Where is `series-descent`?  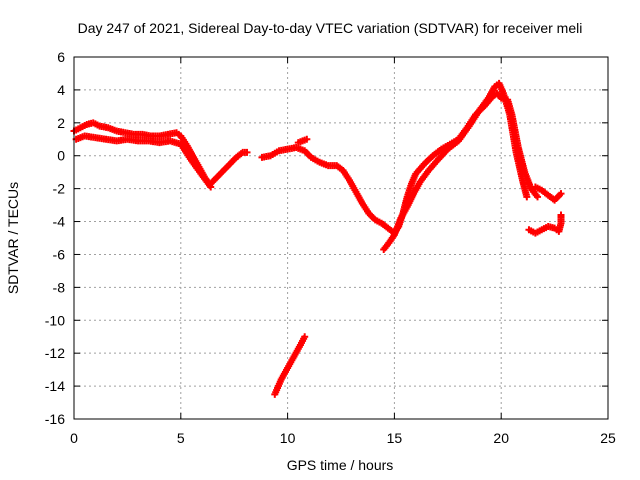 series-descent is located at coordinates (455, 166).